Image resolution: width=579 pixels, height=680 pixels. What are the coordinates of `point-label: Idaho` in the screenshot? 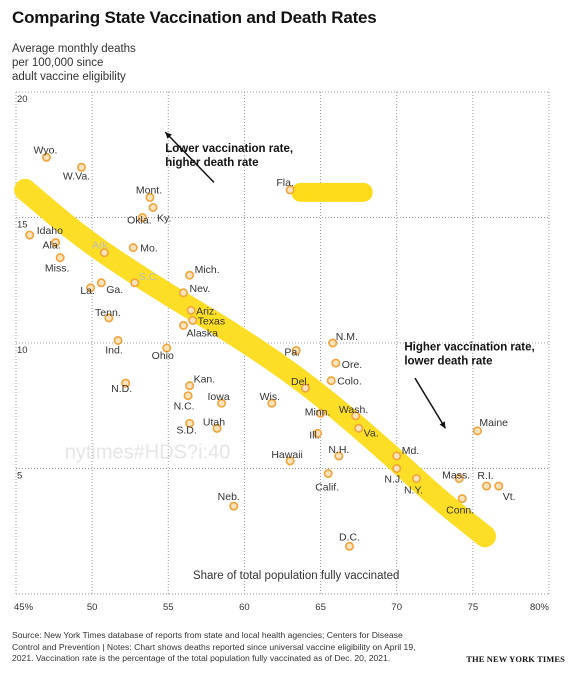 It's located at (50, 231).